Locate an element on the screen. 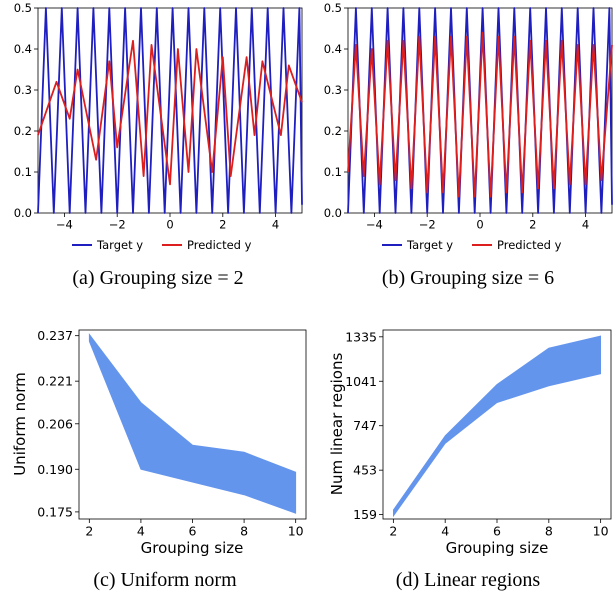 This screenshot has height=594, width=613. caption-a: (a) Grouping size = 2 is located at coordinates (157, 278).